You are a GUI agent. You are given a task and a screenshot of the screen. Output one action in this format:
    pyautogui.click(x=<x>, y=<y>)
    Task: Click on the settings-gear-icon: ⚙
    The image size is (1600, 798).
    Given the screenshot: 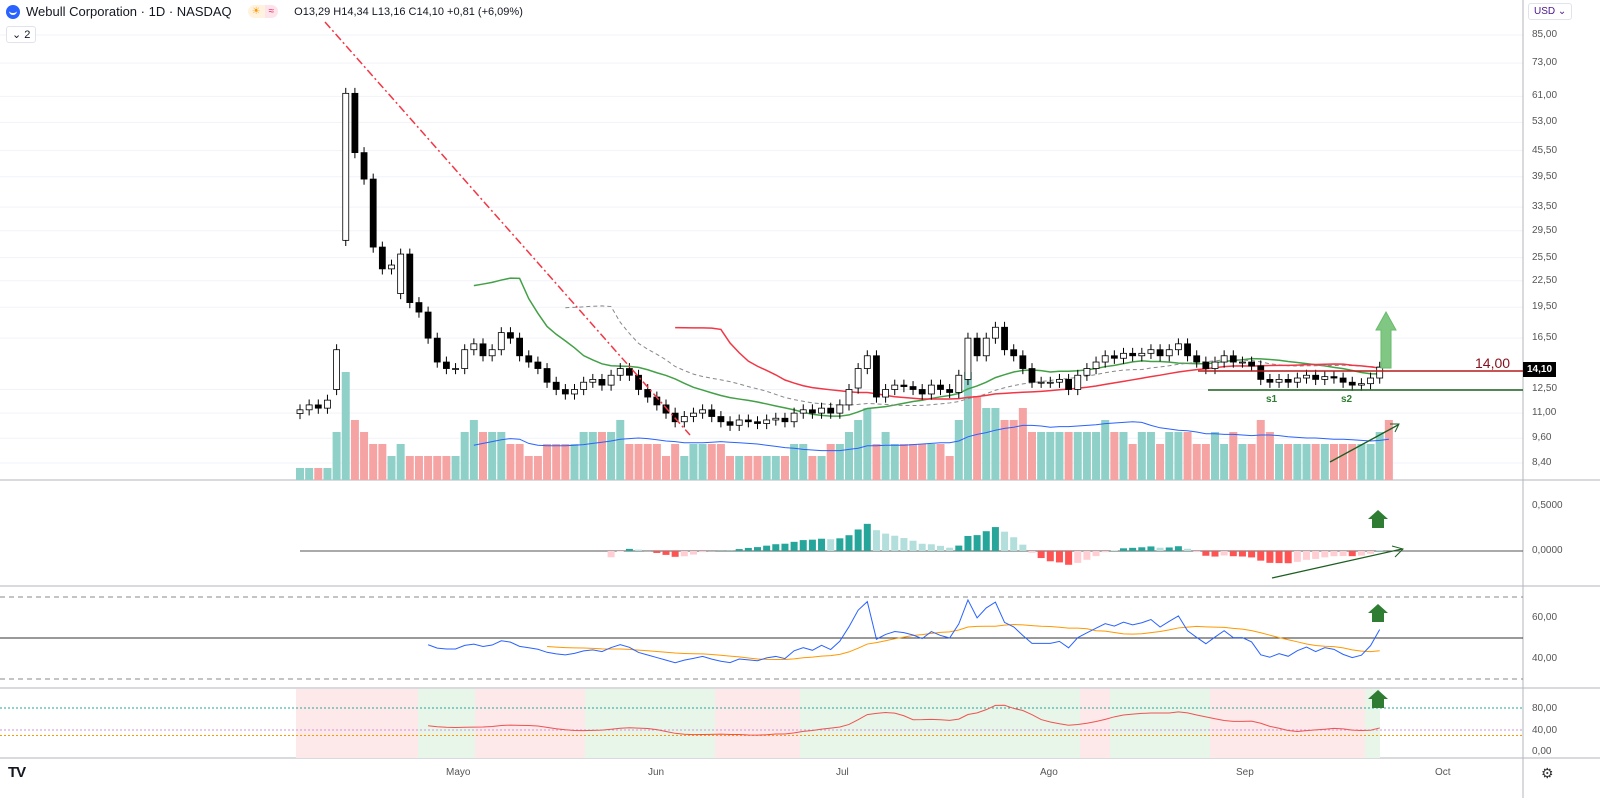 What is the action you would take?
    pyautogui.click(x=1547, y=773)
    